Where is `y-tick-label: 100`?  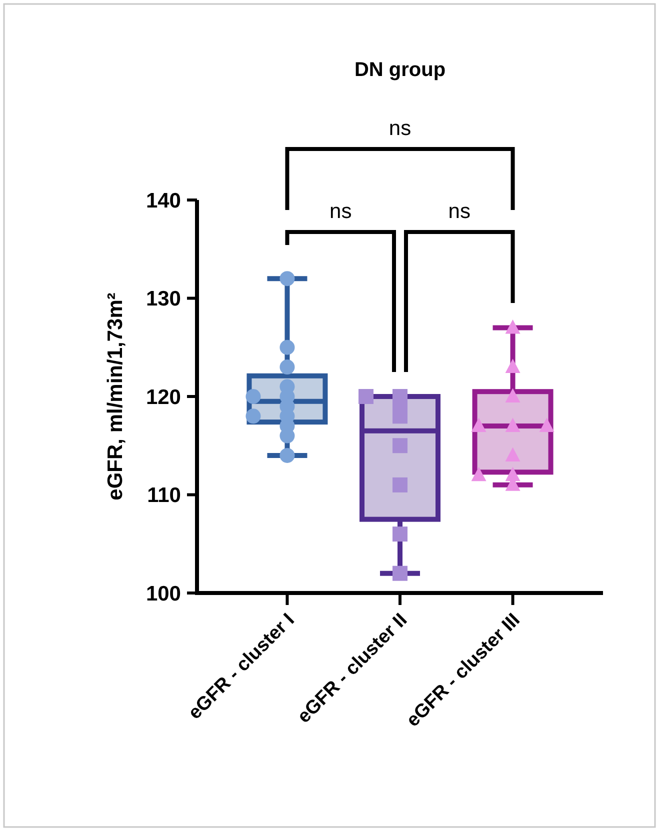
y-tick-label: 100 is located at coordinates (163, 594).